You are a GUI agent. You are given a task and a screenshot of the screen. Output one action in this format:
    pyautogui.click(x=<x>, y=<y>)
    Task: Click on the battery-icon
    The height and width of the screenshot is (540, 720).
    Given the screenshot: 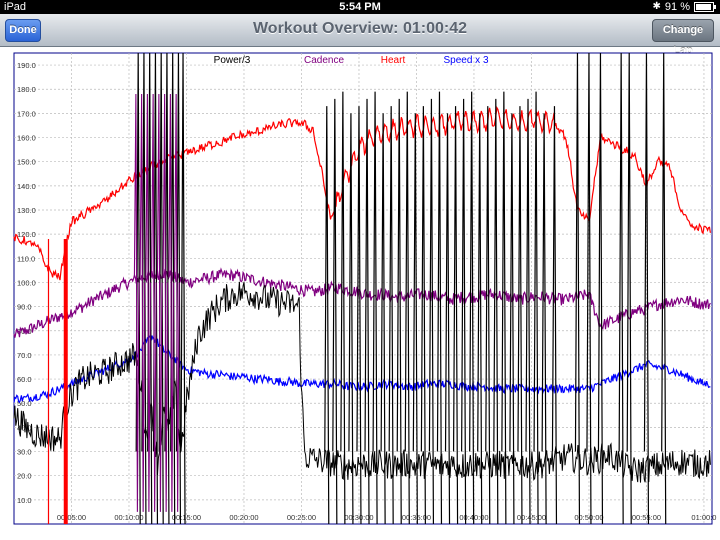 What is the action you would take?
    pyautogui.click(x=705, y=7)
    